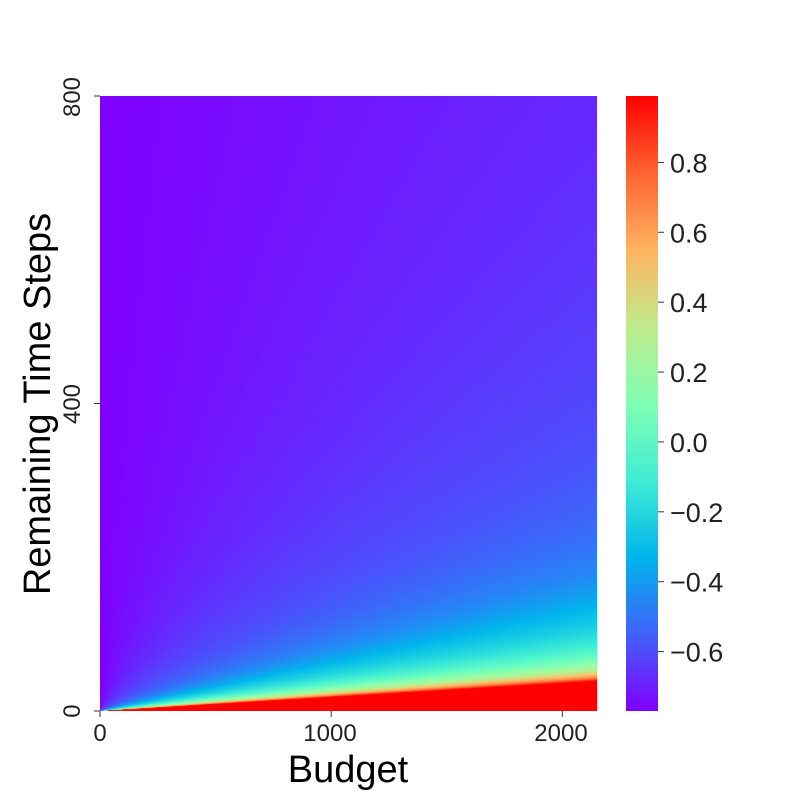 Image resolution: width=800 pixels, height=800 pixels. What do you see at coordinates (97, 403) in the screenshot?
I see `y-axis-ticks` at bounding box center [97, 403].